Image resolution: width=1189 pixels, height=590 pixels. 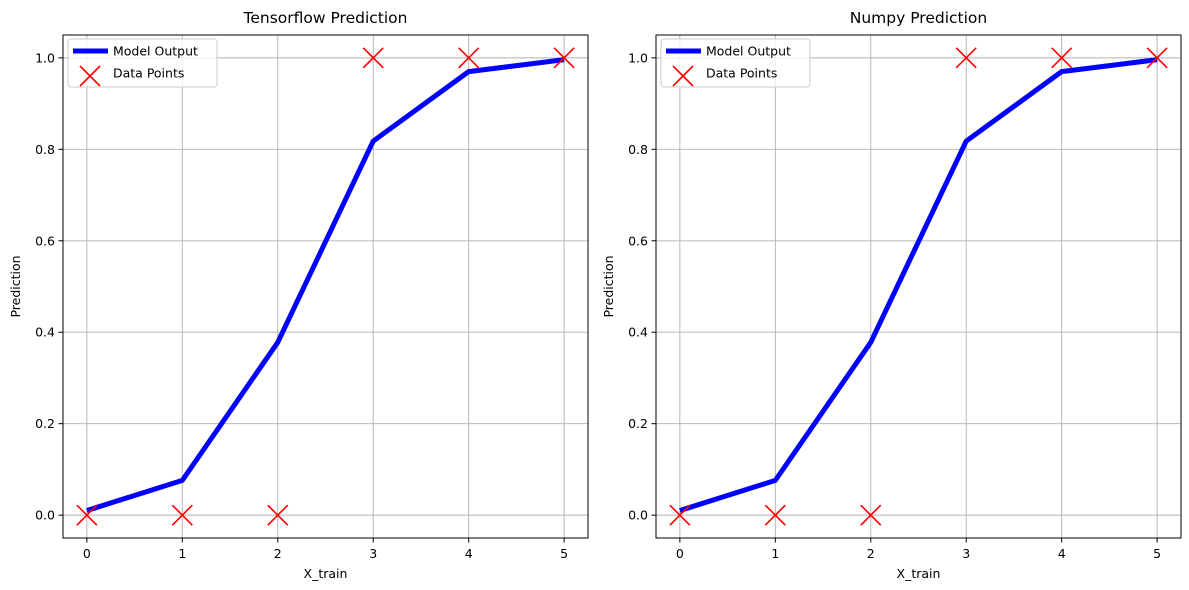 I want to click on chart-title: Tensorflow Prediction, so click(x=325, y=18).